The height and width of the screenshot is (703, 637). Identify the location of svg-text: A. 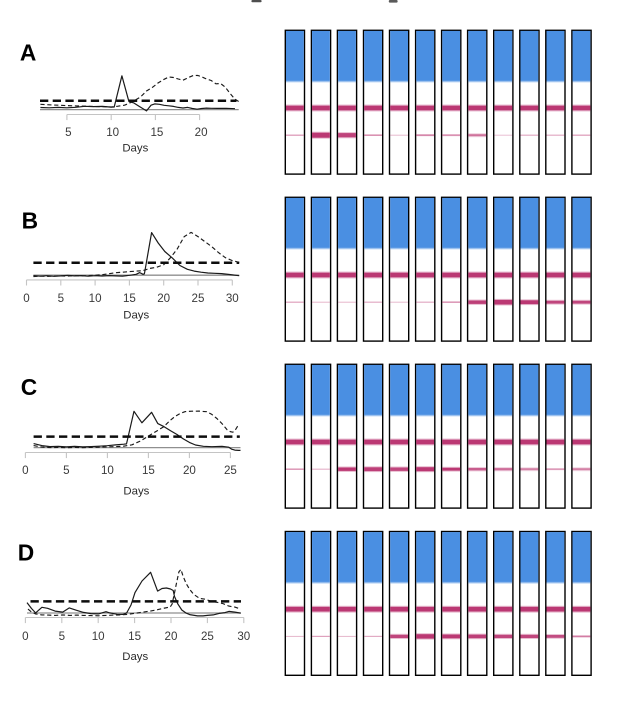
(28, 53).